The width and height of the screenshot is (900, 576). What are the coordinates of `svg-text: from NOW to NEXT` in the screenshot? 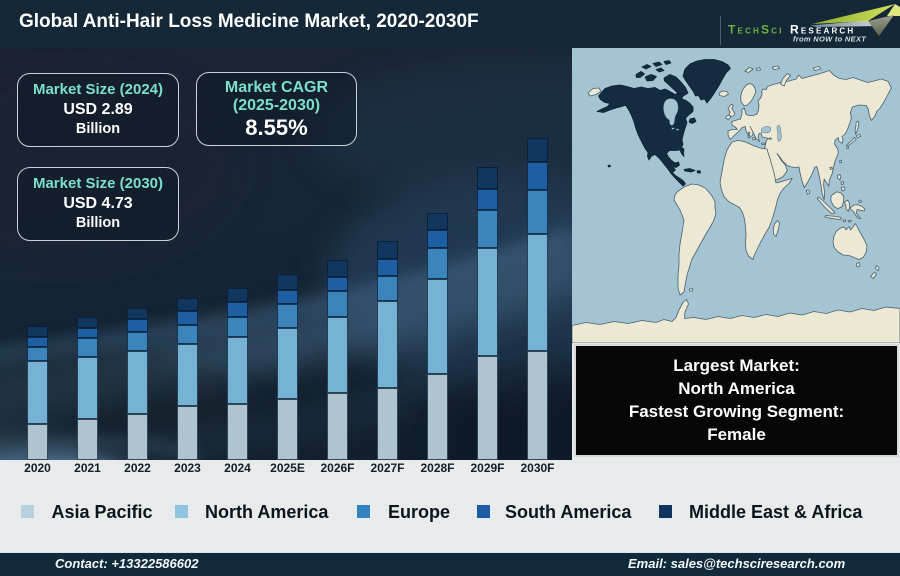 It's located at (830, 39).